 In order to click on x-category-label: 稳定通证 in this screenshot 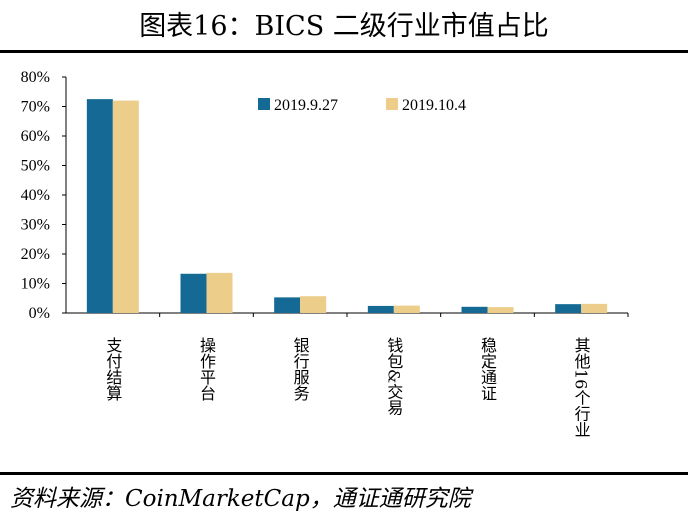, I will do `click(487, 369)`.